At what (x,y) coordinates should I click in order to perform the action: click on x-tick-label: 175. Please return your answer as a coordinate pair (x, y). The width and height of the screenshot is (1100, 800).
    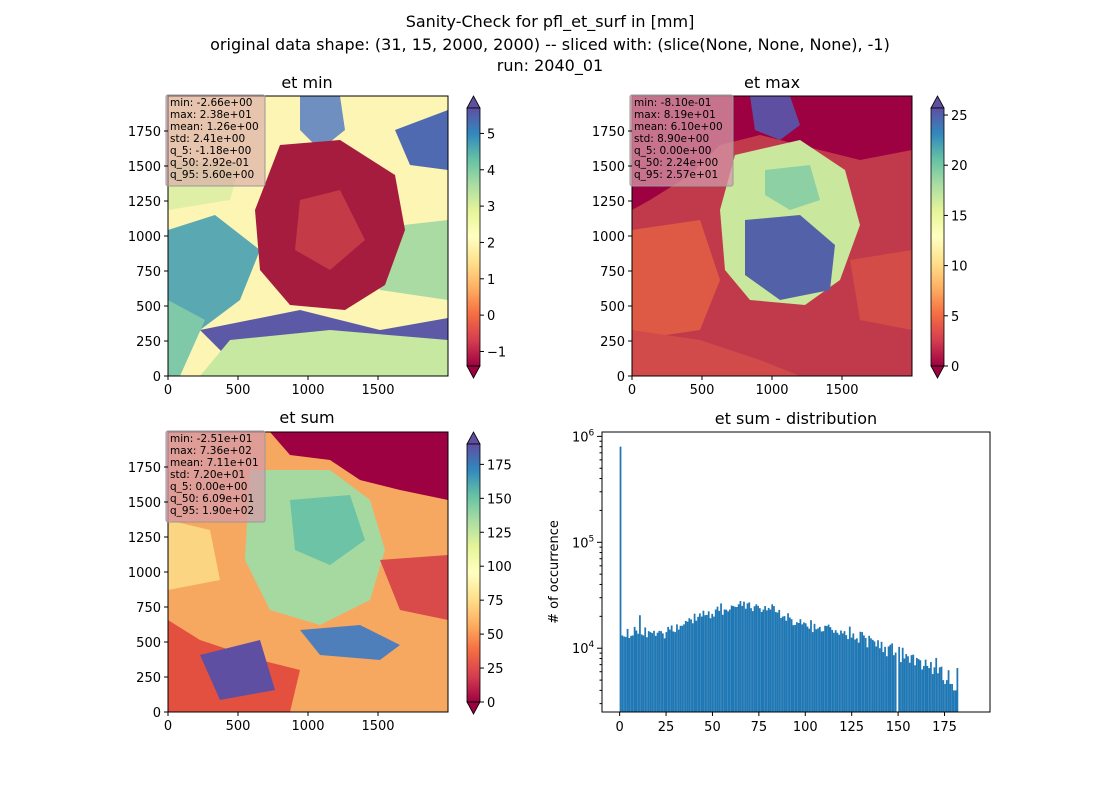
    Looking at the image, I should click on (944, 727).